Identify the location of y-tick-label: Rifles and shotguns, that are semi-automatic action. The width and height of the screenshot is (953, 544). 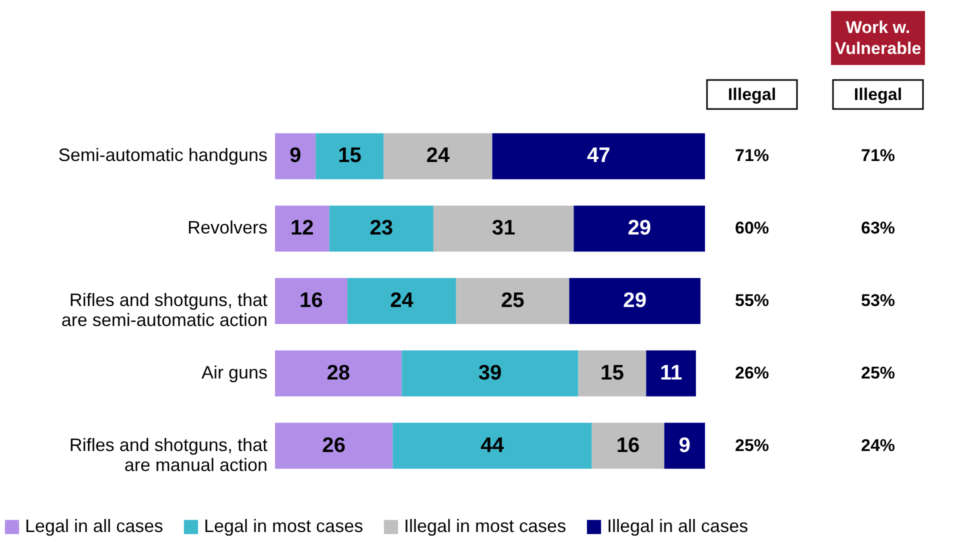
(164, 310).